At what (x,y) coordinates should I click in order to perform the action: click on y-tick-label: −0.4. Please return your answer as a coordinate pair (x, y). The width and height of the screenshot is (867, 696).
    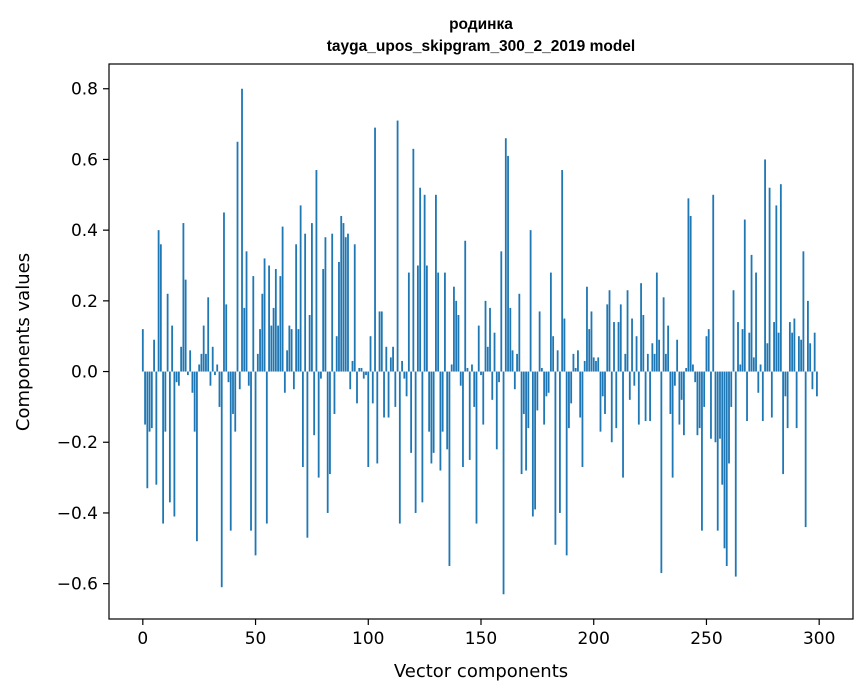
    Looking at the image, I should click on (77, 514).